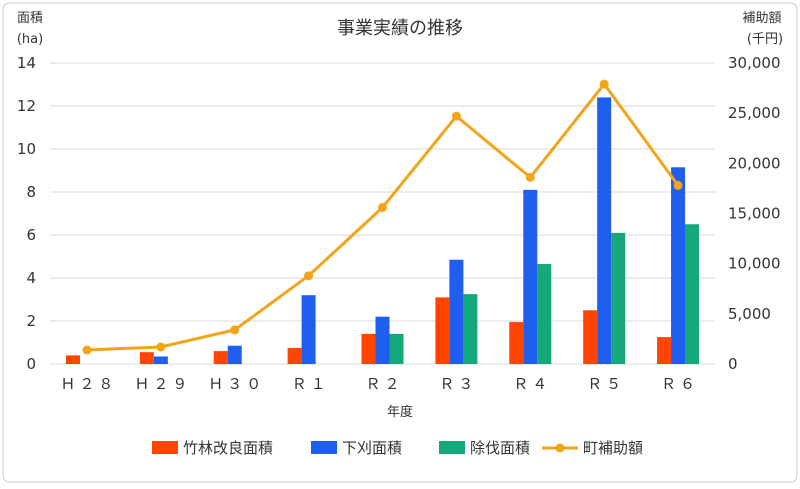 This screenshot has height=489, width=800. Describe the element at coordinates (765, 39) in the screenshot. I see `right-axis-label-line2: (千円)` at that location.